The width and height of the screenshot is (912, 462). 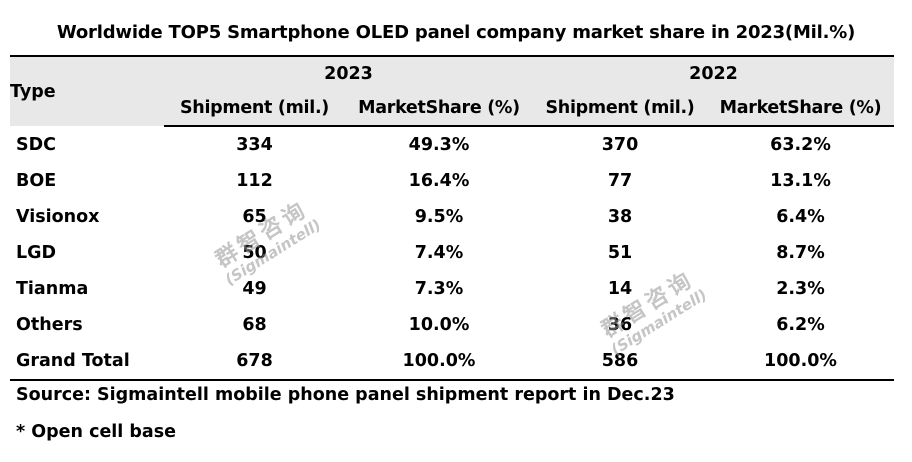 I want to click on type-cell: LGD, so click(x=36, y=253).